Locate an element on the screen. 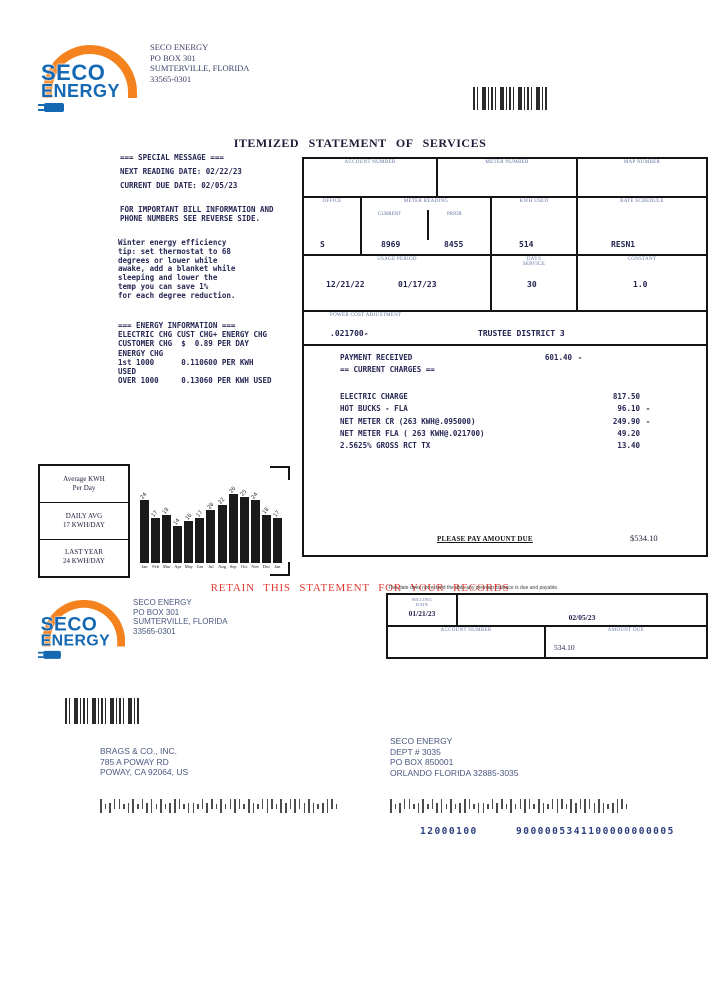 The width and height of the screenshot is (720, 1000). pay-due-amount: $534.10 is located at coordinates (644, 538).